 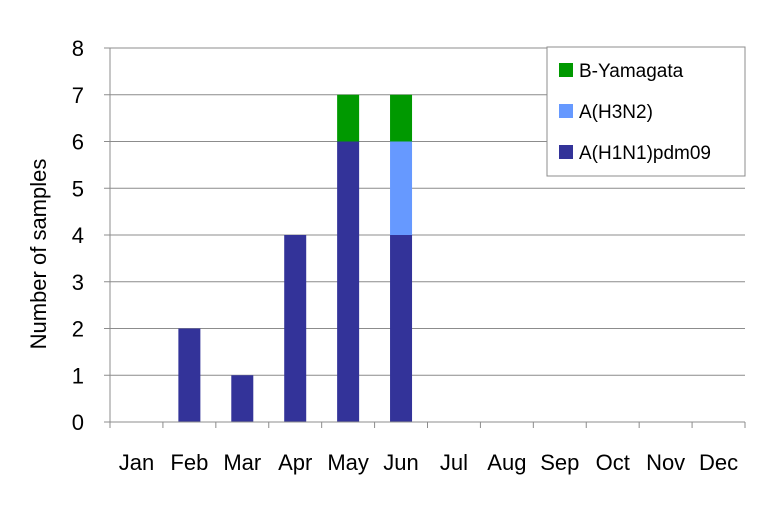 What do you see at coordinates (136, 462) in the screenshot?
I see `x-tick-label: Jan` at bounding box center [136, 462].